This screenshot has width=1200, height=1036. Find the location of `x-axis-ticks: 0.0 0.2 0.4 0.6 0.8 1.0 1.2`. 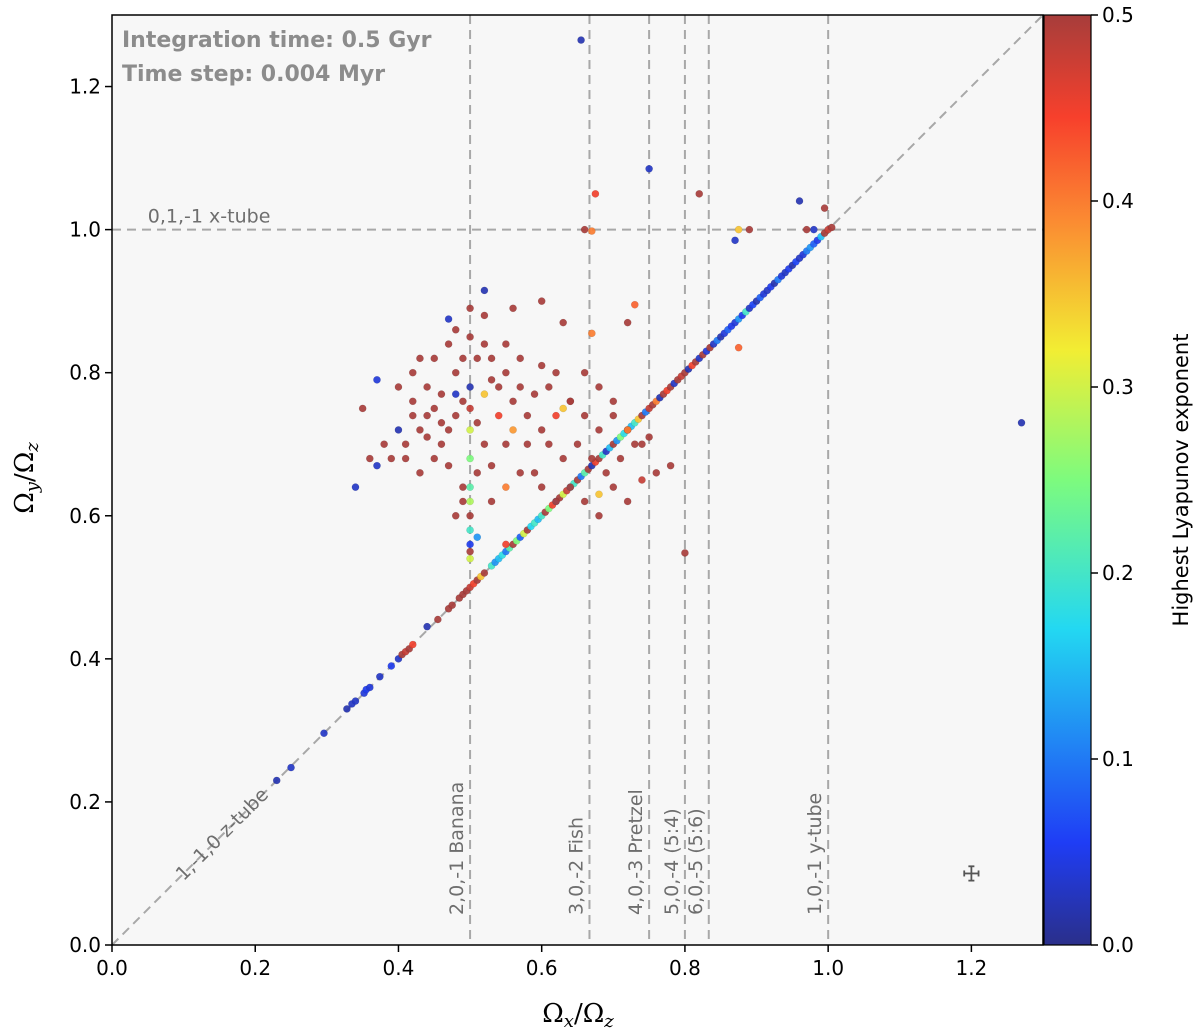

x-axis-ticks: 0.0 0.2 0.4 0.6 0.8 1.0 1.2 is located at coordinates (541, 962).